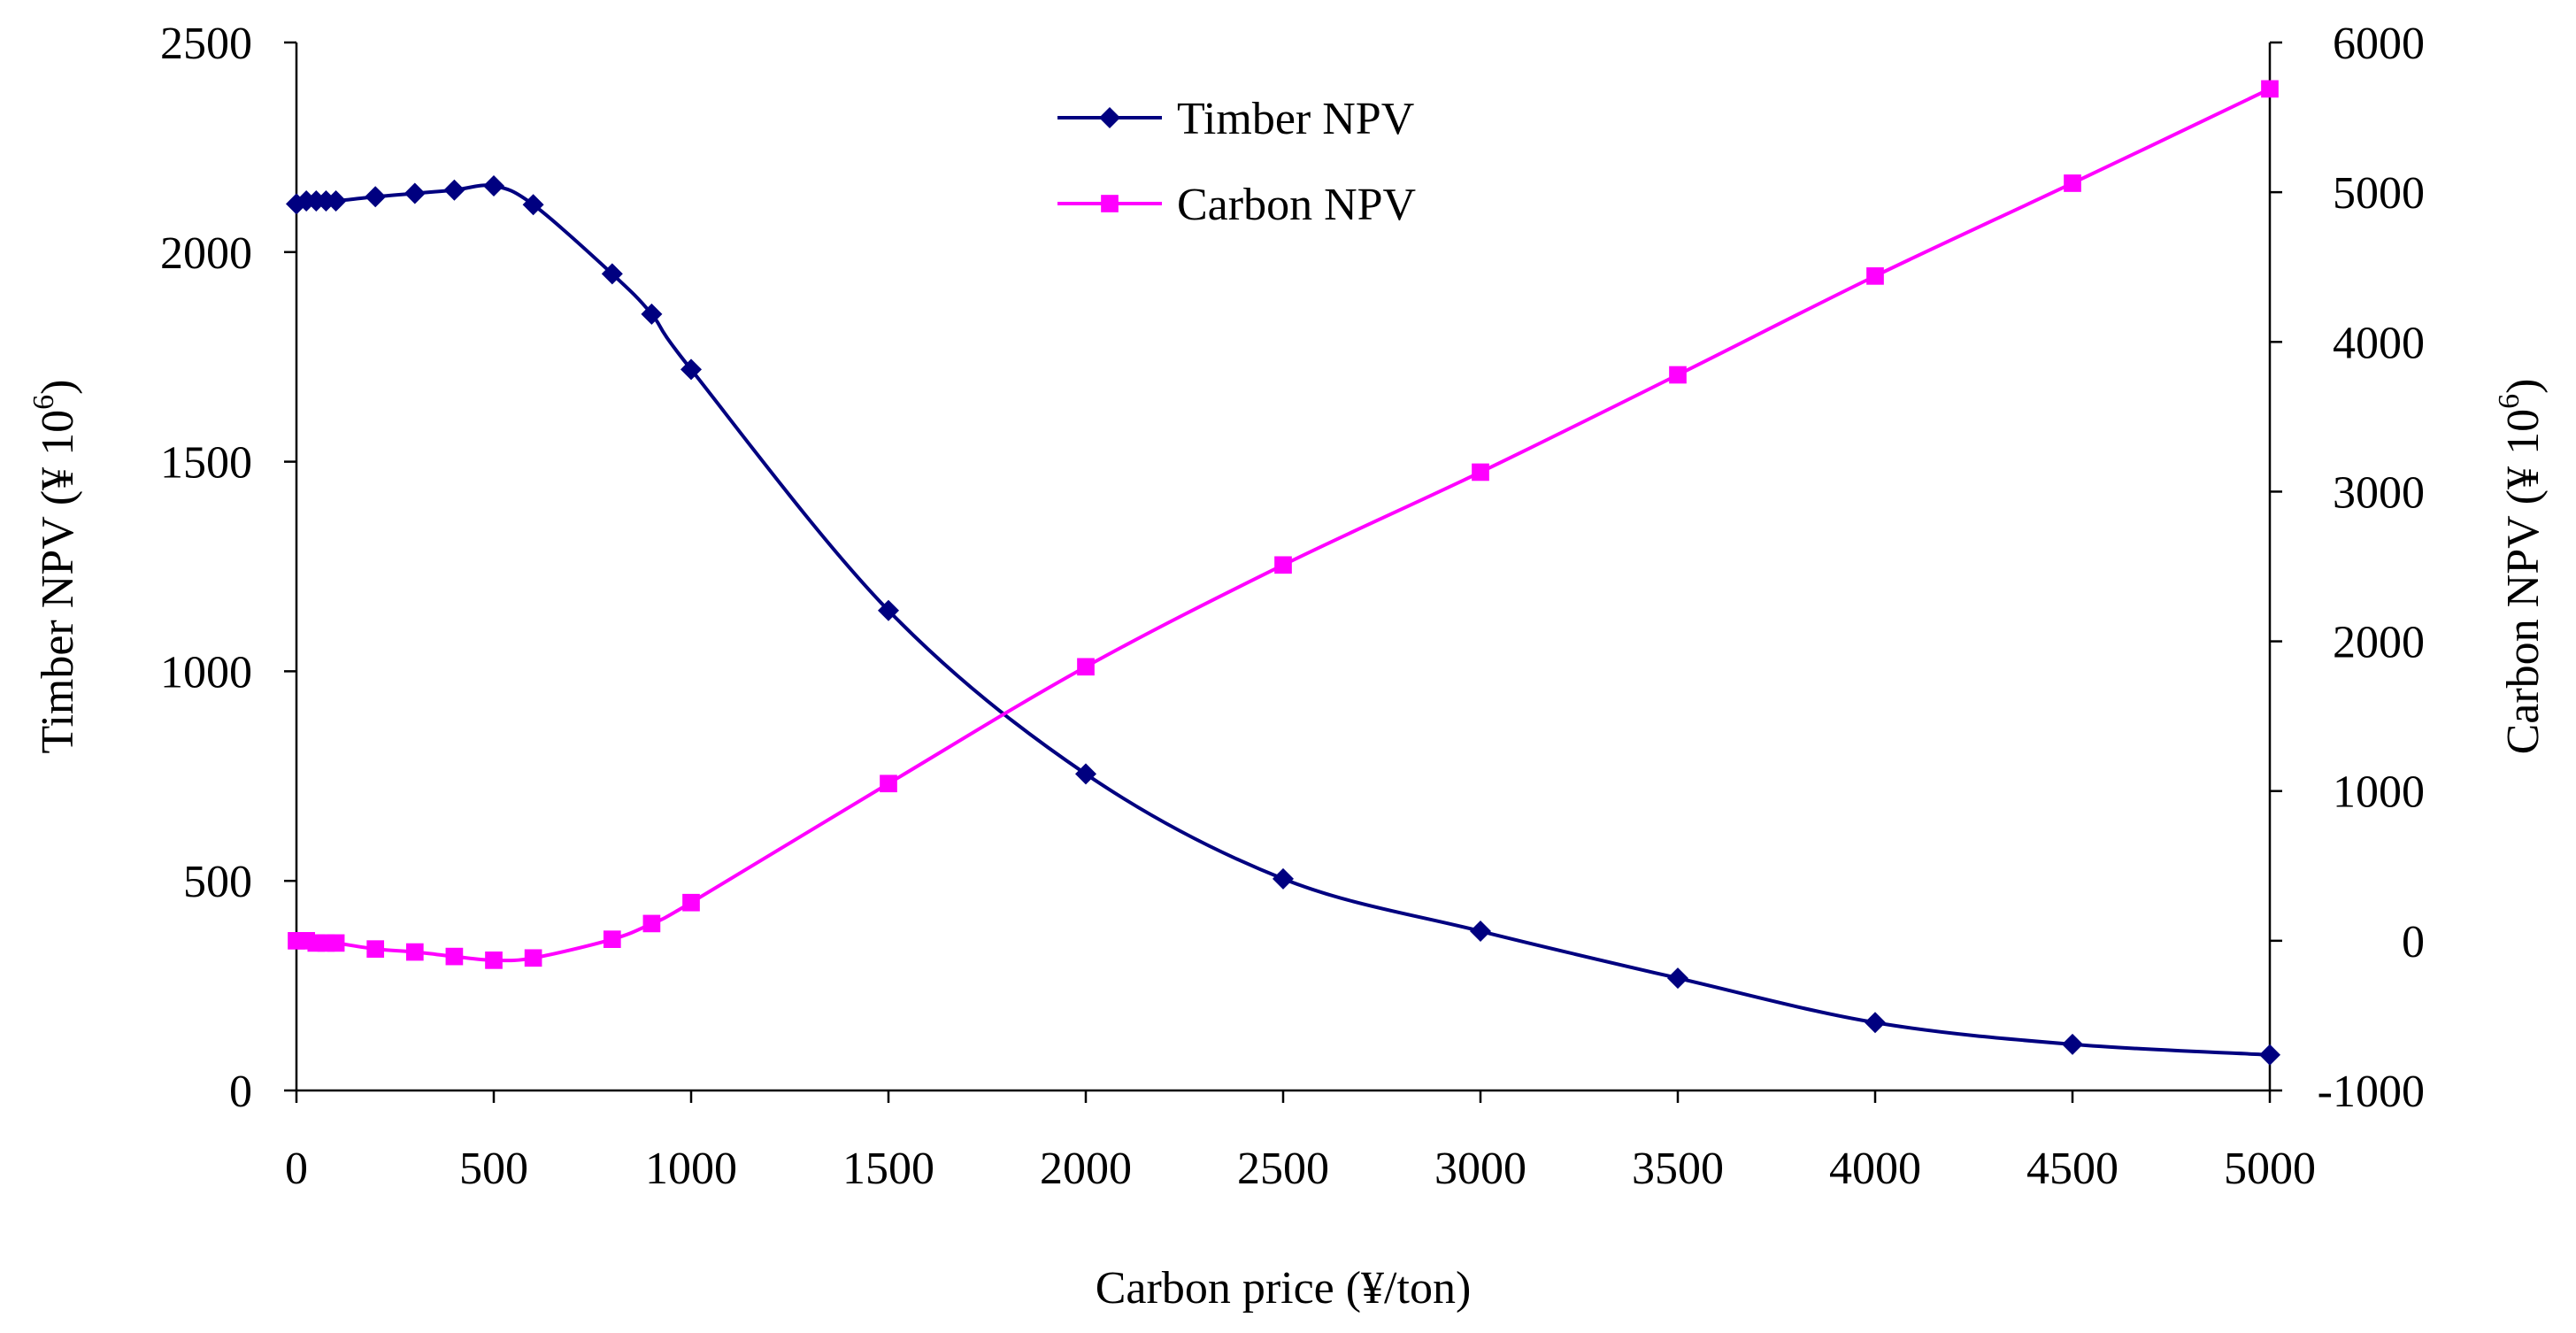 The height and width of the screenshot is (1333, 2576). What do you see at coordinates (296, 1169) in the screenshot?
I see `x-tick-label: 0` at bounding box center [296, 1169].